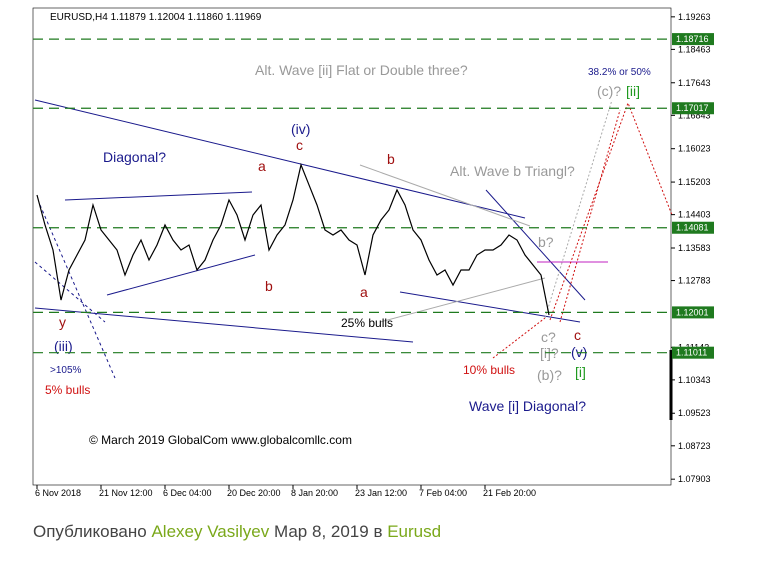  Describe the element at coordinates (694, 149) in the screenshot. I see `y-tick-label: 1.16023` at that location.